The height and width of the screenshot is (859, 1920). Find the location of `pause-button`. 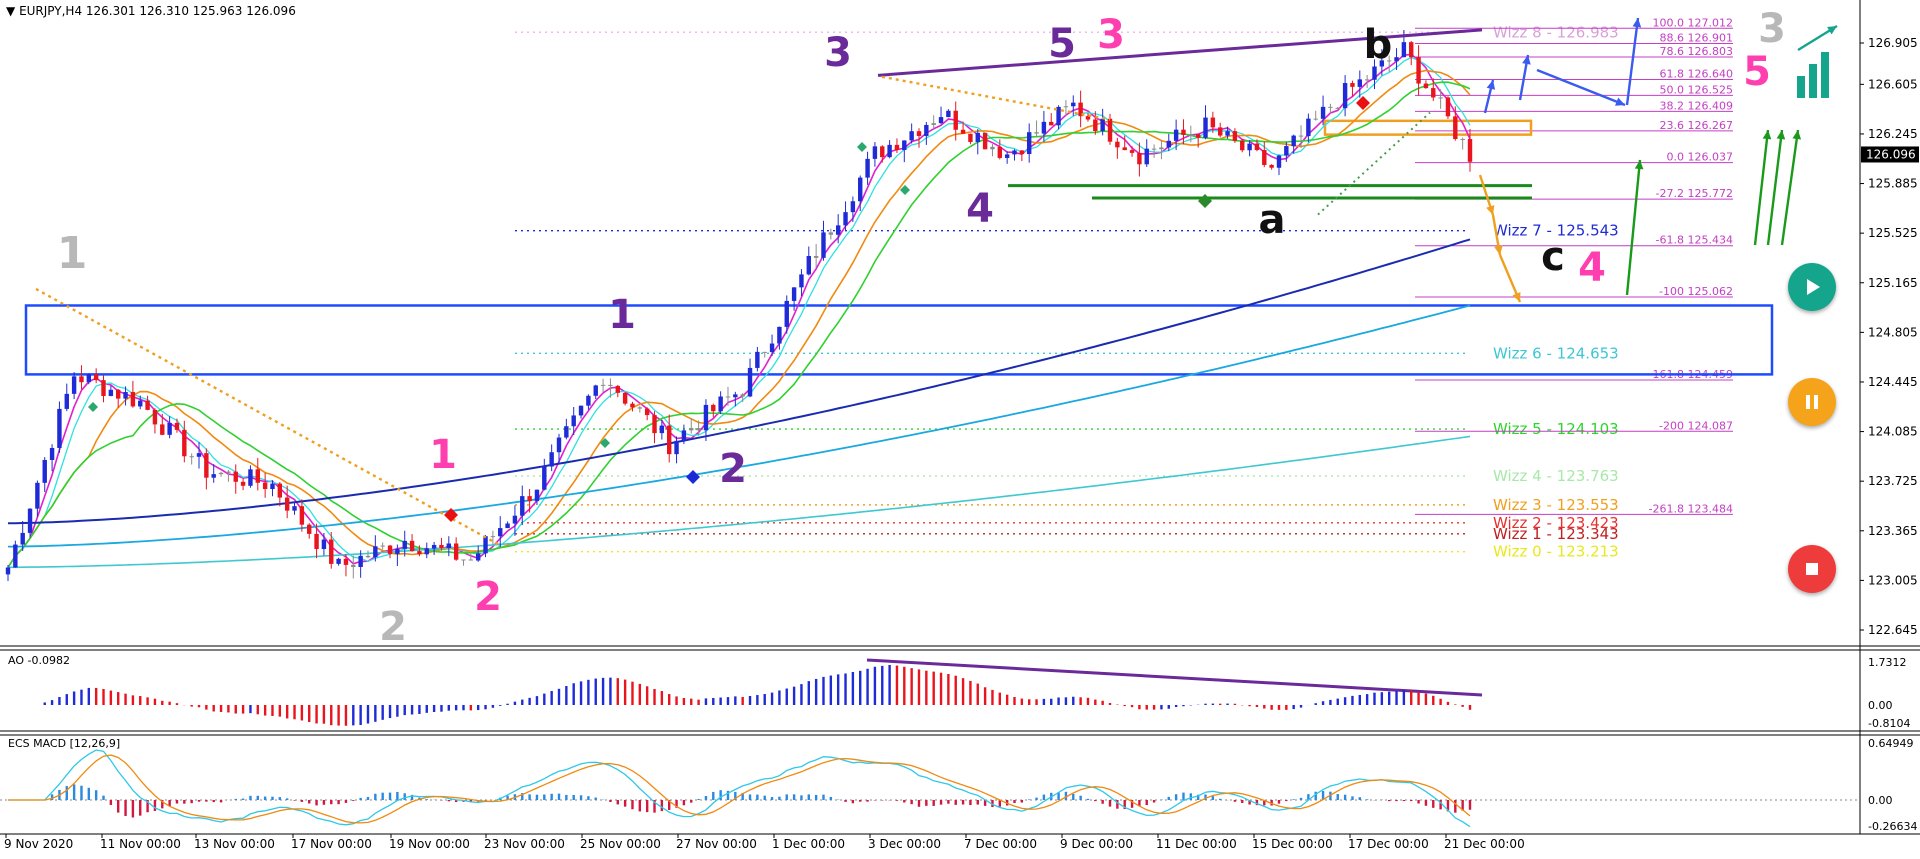

pause-button is located at coordinates (1812, 402).